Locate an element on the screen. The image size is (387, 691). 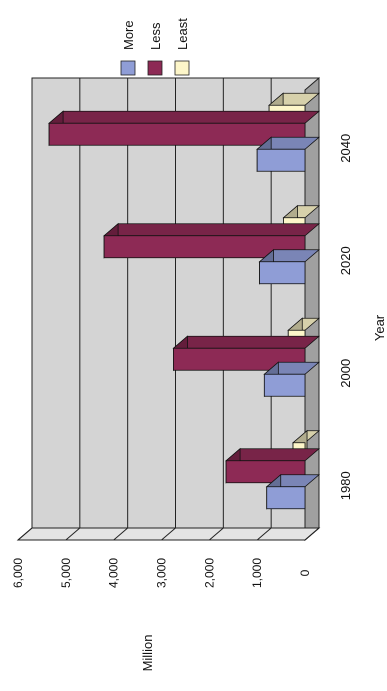
bar-more-2000 is located at coordinates (284, 385).